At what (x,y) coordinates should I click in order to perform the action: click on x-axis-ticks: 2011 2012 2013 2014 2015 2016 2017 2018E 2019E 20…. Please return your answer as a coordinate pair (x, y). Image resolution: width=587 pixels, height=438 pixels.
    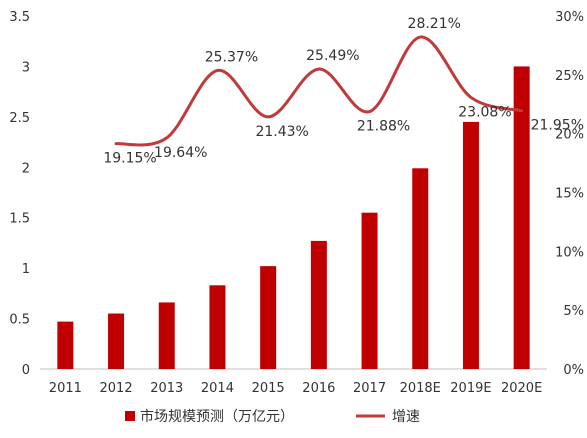
    Looking at the image, I should click on (296, 388).